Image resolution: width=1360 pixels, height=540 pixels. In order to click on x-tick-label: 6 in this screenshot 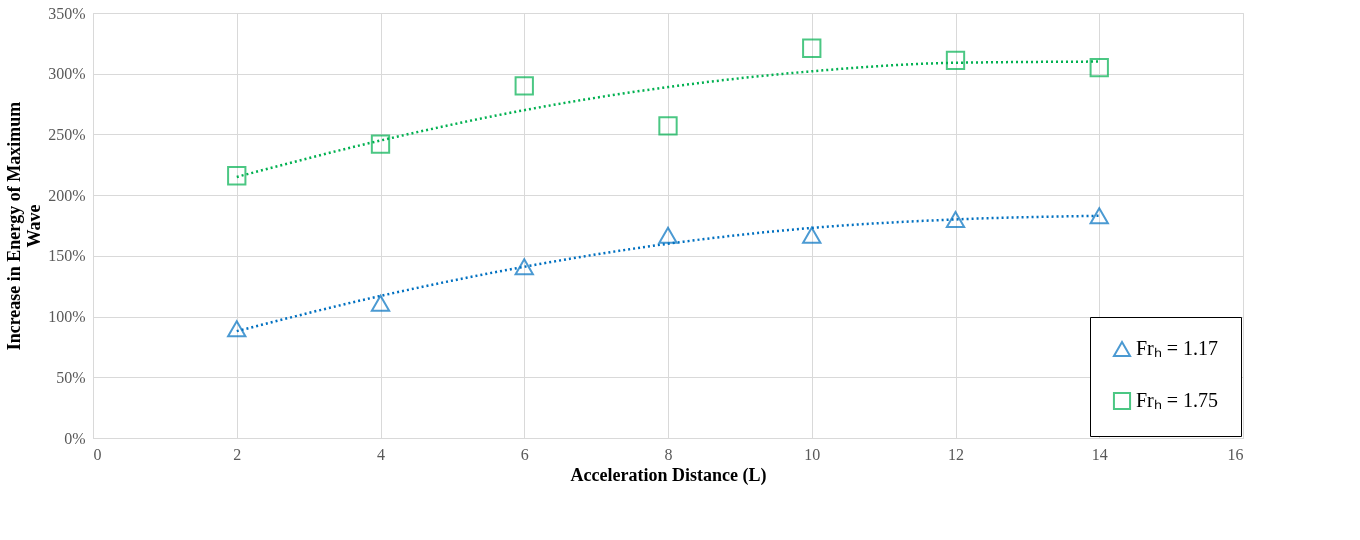, I will do `click(524, 454)`.